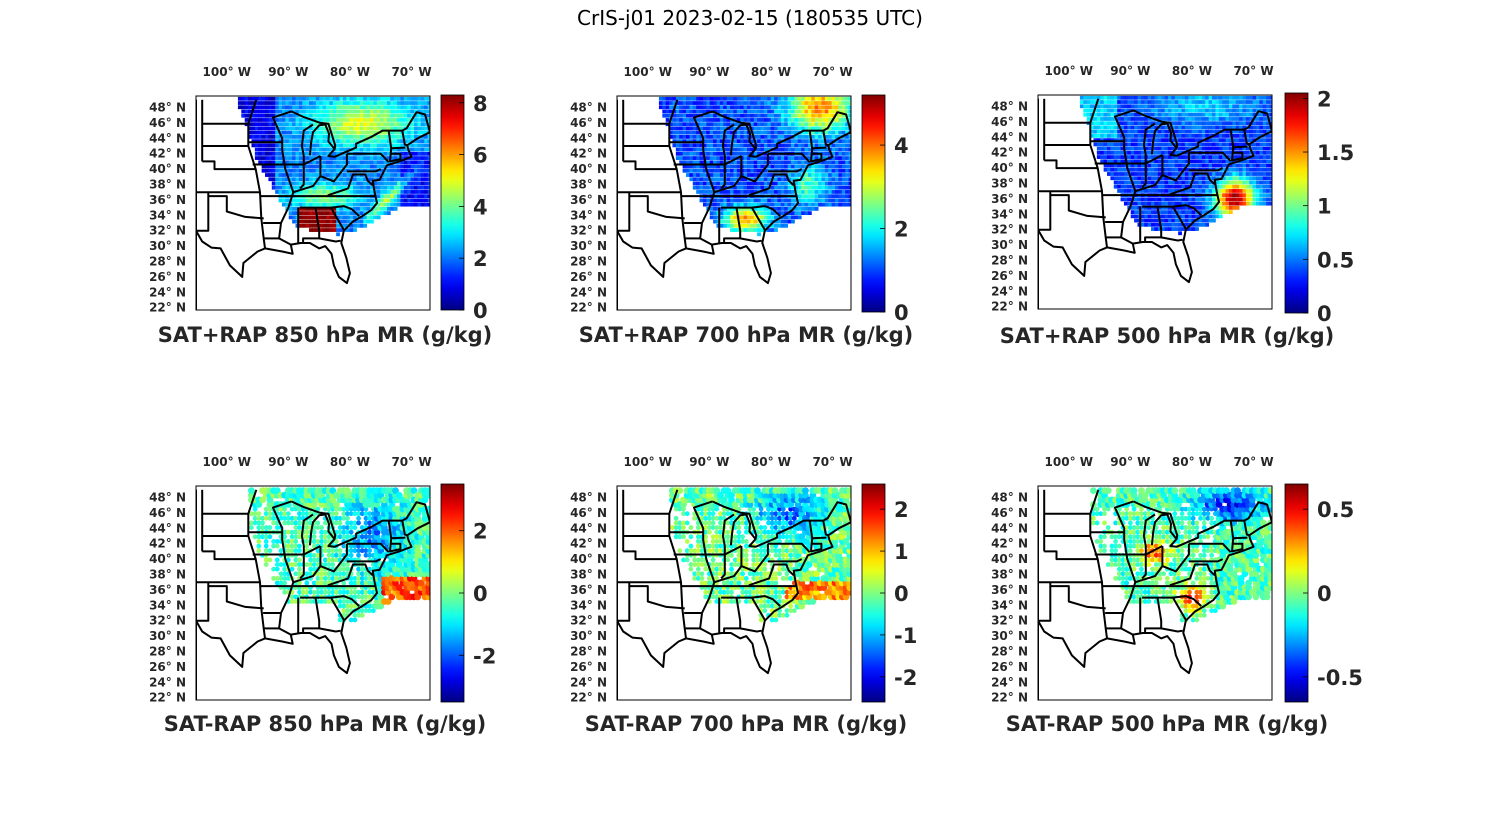 This screenshot has height=825, width=1500. What do you see at coordinates (1009, 184) in the screenshot?
I see `y-tick-label: 38° N` at bounding box center [1009, 184].